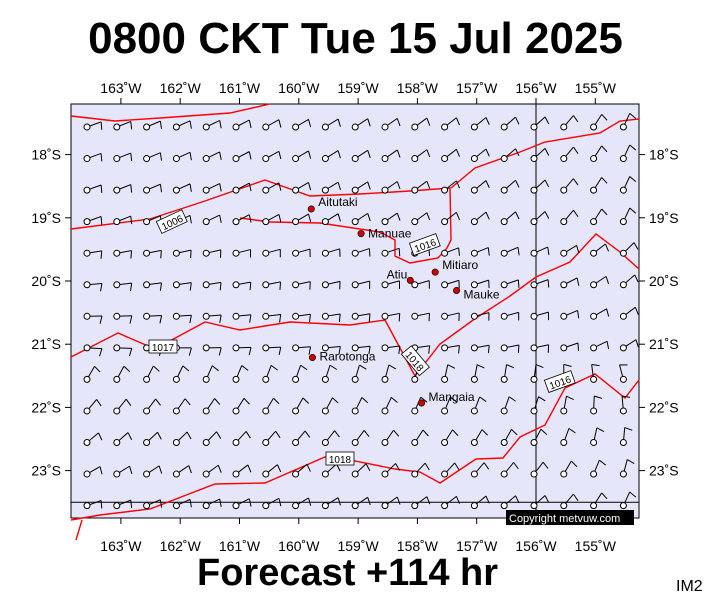 This screenshot has height=600, width=711. What do you see at coordinates (415, 361) in the screenshot?
I see `isobar-label-box` at bounding box center [415, 361].